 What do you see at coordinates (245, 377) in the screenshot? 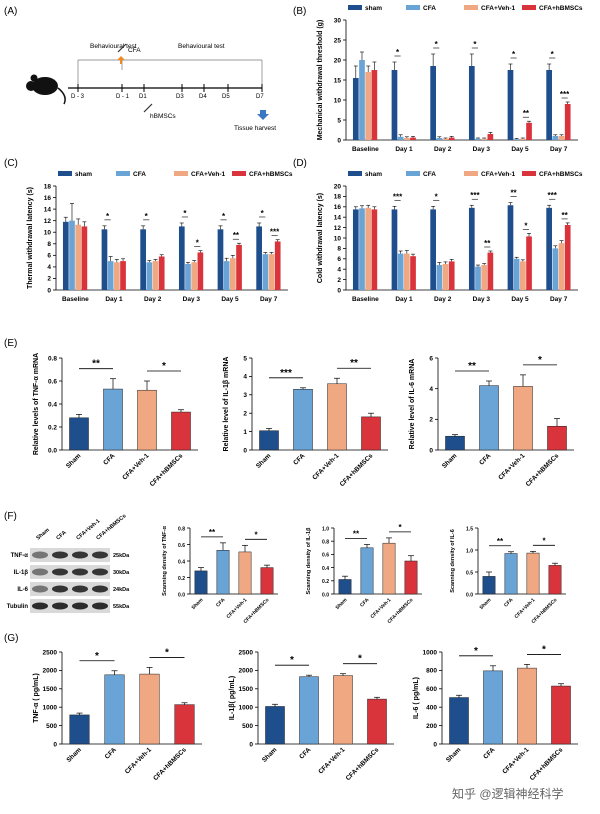
I see `y-tick-label: 4` at bounding box center [245, 377].